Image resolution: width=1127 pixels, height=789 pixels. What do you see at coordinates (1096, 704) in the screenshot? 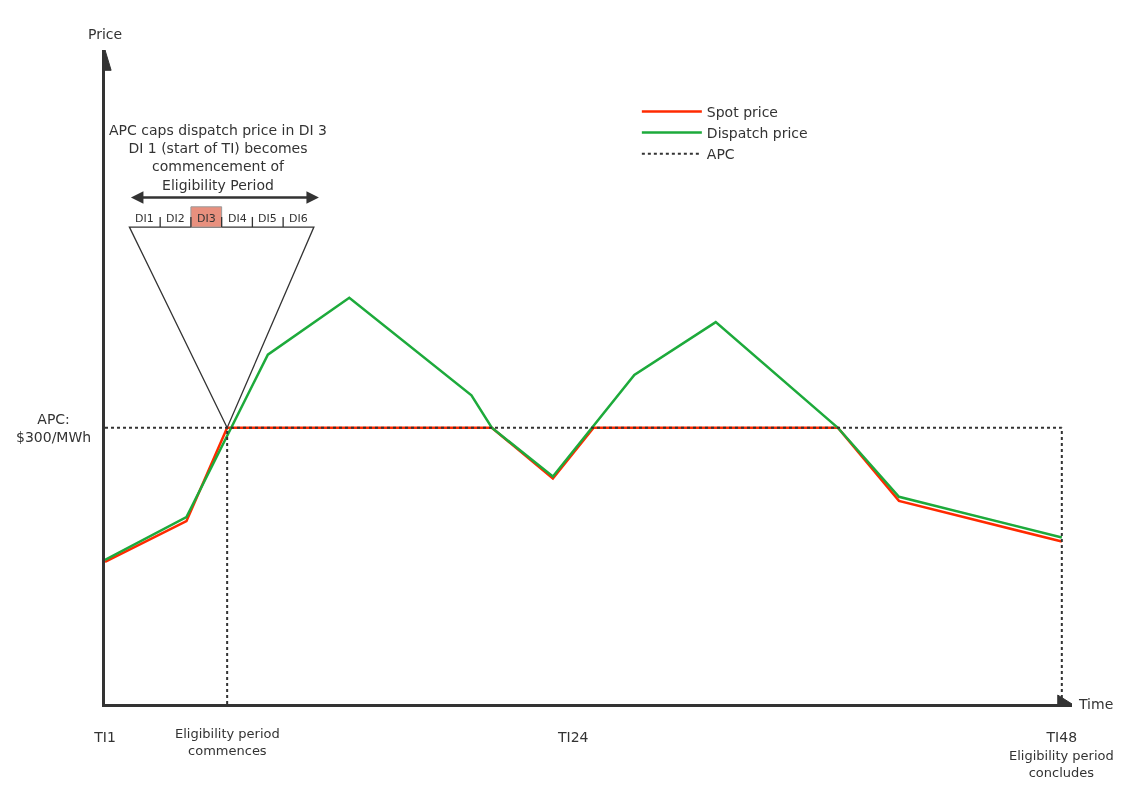
I see `x-axis-title: Time` at bounding box center [1096, 704].